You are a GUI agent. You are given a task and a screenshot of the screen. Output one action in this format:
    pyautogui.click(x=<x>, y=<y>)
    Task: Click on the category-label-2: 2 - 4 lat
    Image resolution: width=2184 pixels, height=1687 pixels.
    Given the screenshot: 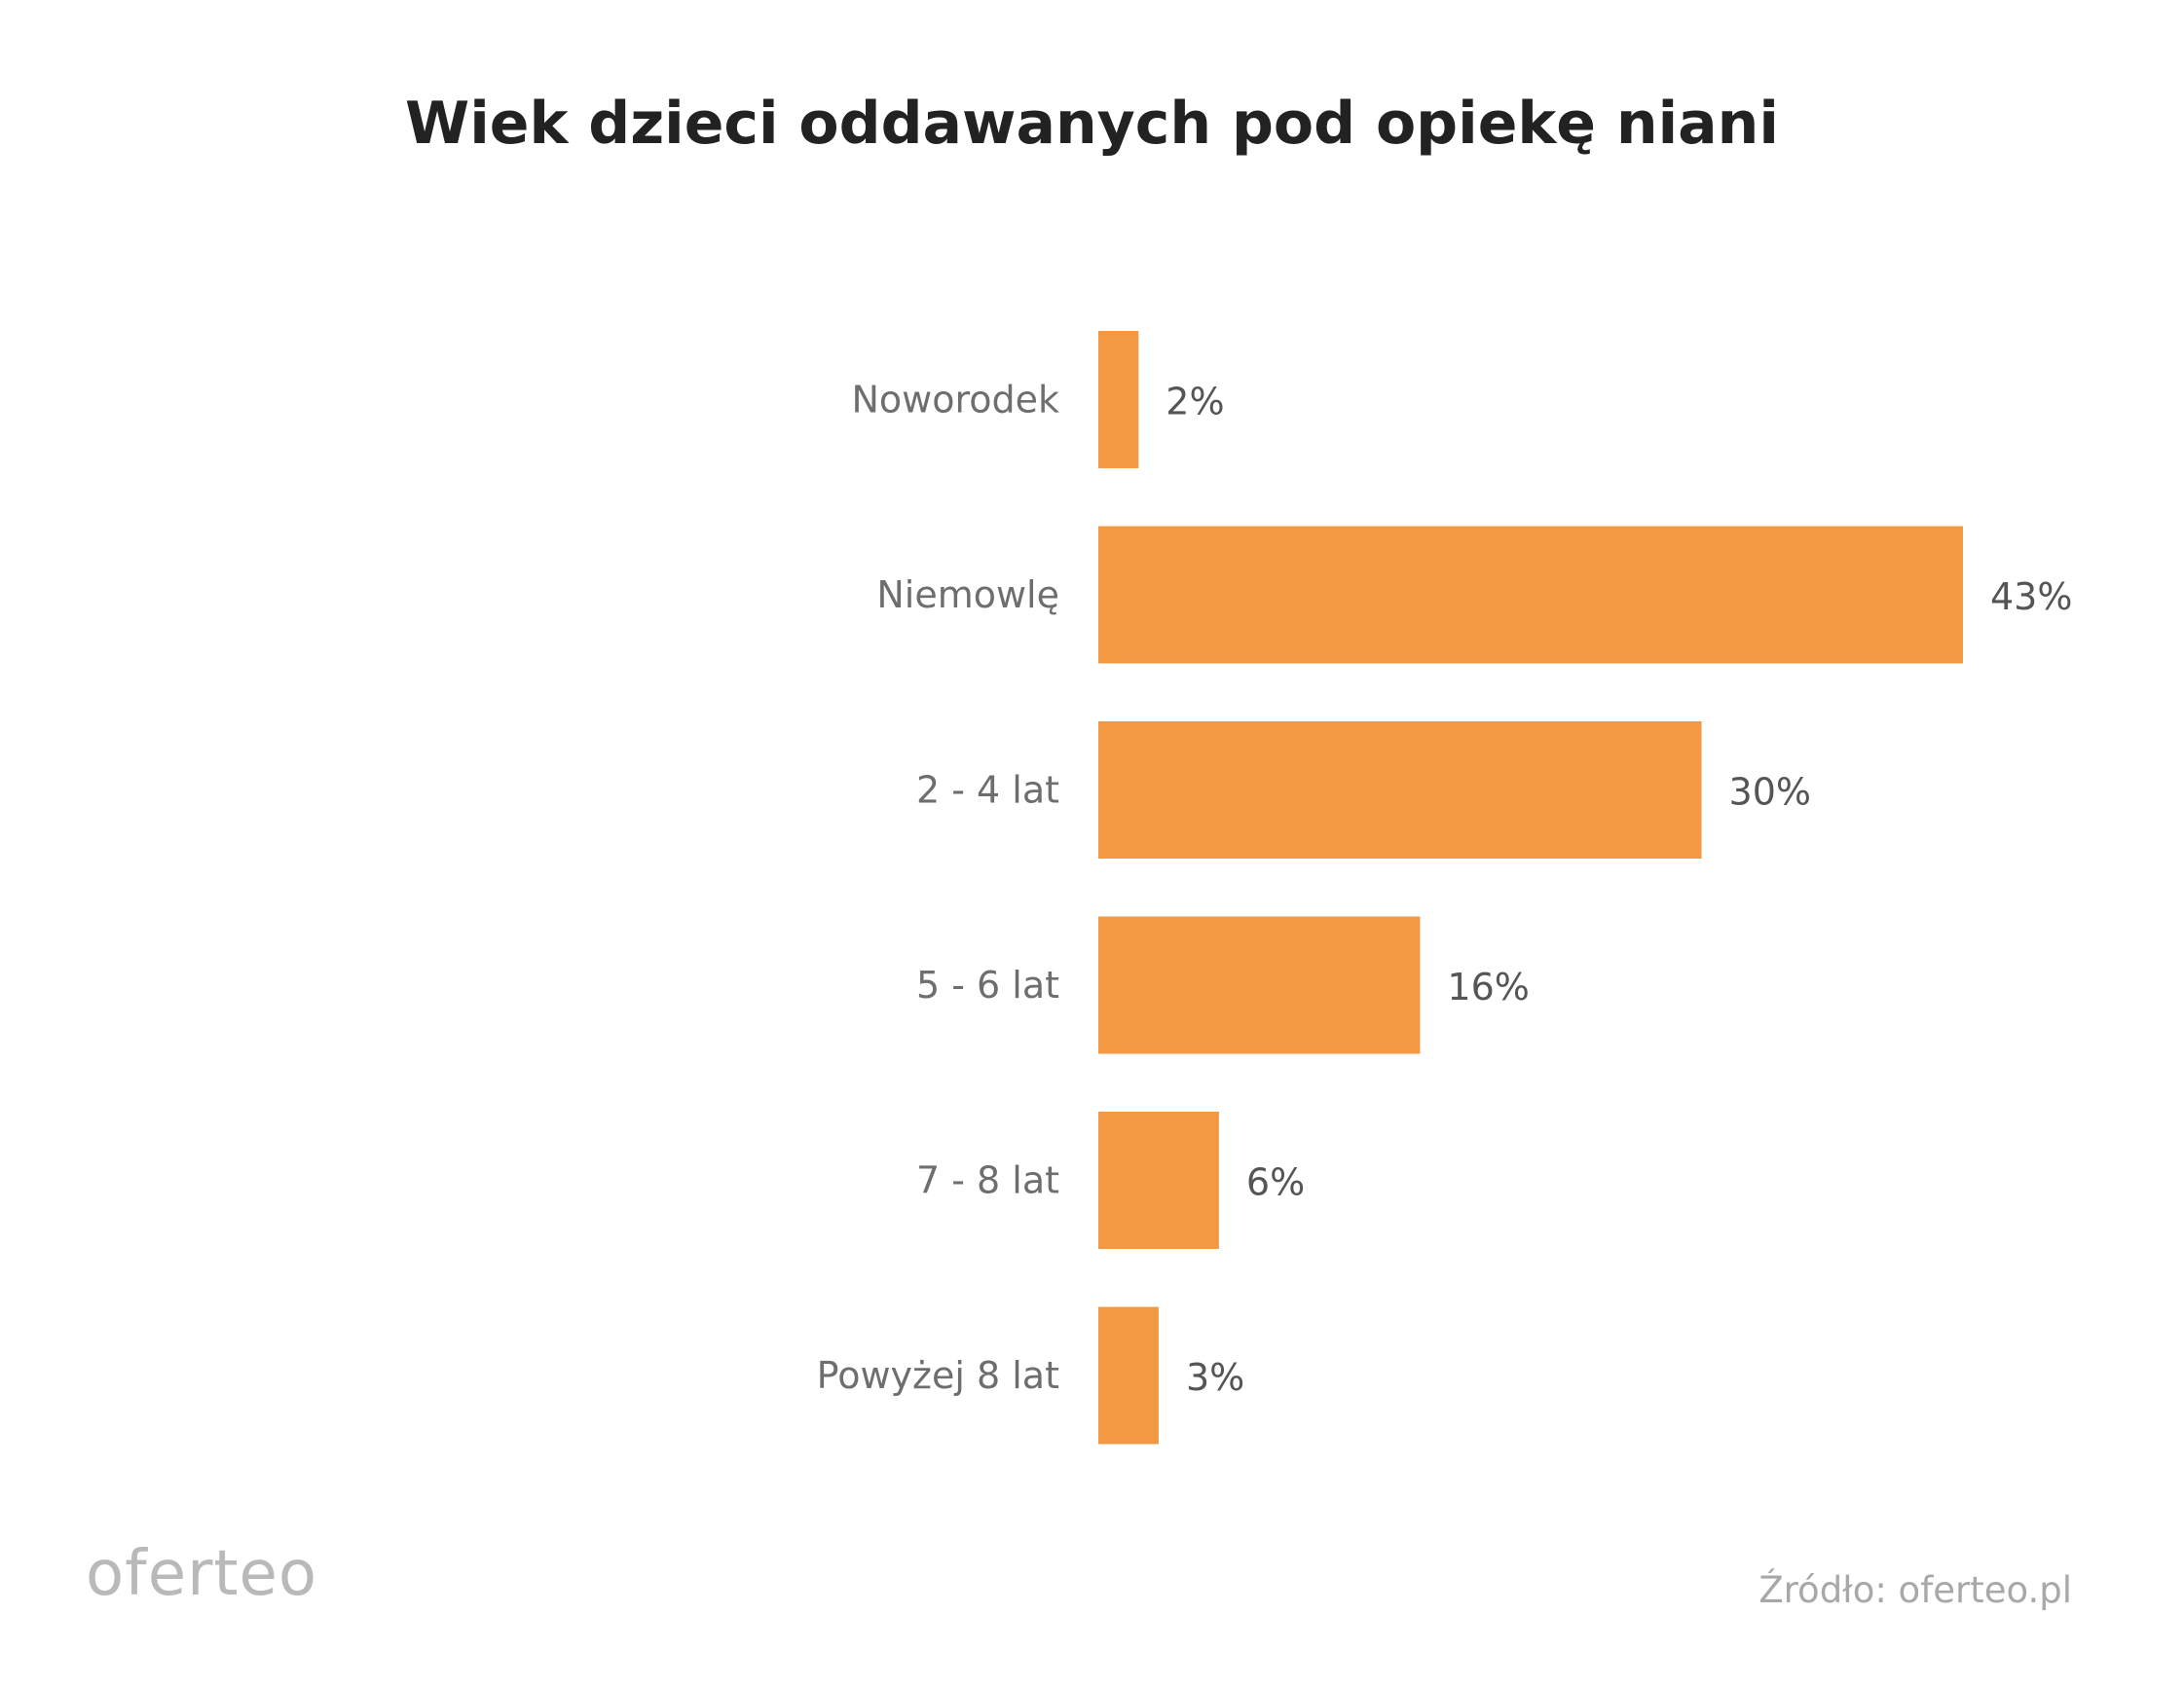 What is the action you would take?
    pyautogui.click(x=987, y=790)
    